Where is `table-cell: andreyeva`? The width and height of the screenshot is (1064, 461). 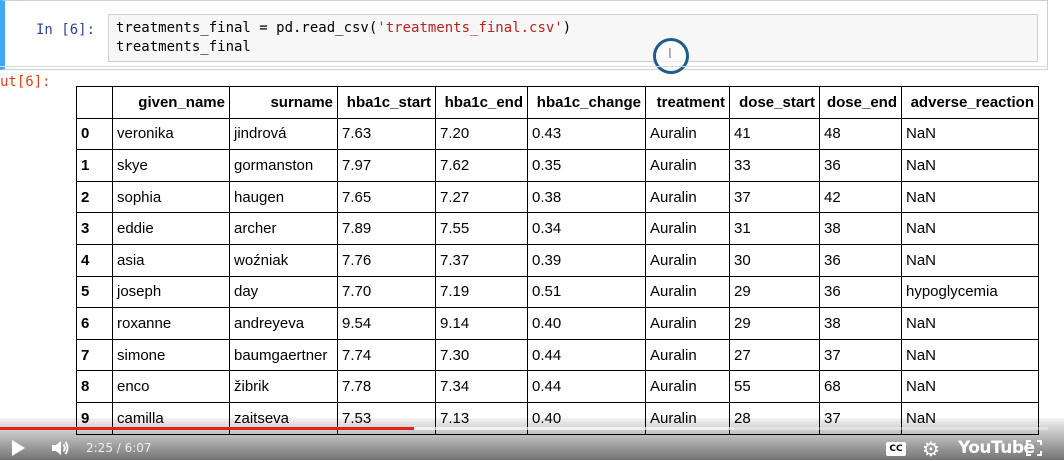
table-cell: andreyeva is located at coordinates (283, 323).